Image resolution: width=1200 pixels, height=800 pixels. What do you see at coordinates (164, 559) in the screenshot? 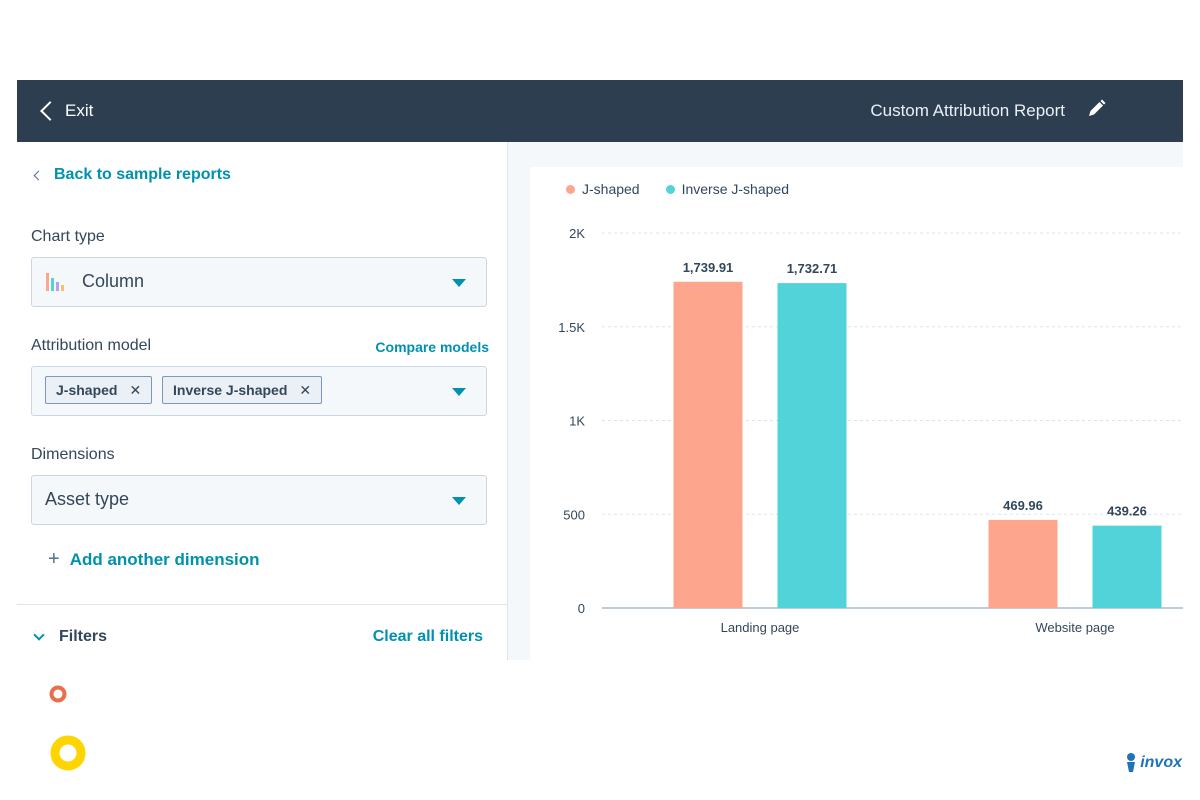
I see `add-dimension-label: Add another dimension` at bounding box center [164, 559].